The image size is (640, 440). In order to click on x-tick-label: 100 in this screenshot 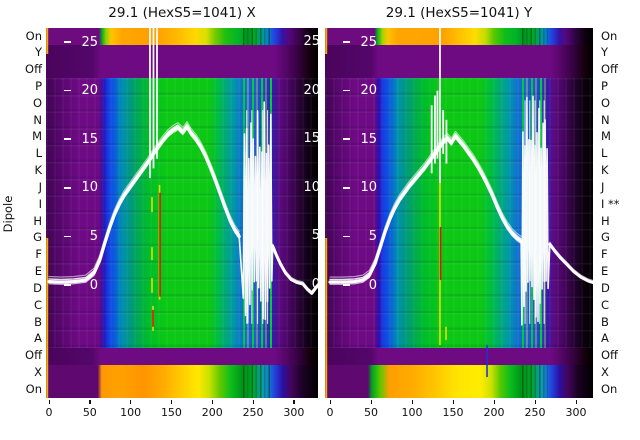, I will do `click(412, 412)`.